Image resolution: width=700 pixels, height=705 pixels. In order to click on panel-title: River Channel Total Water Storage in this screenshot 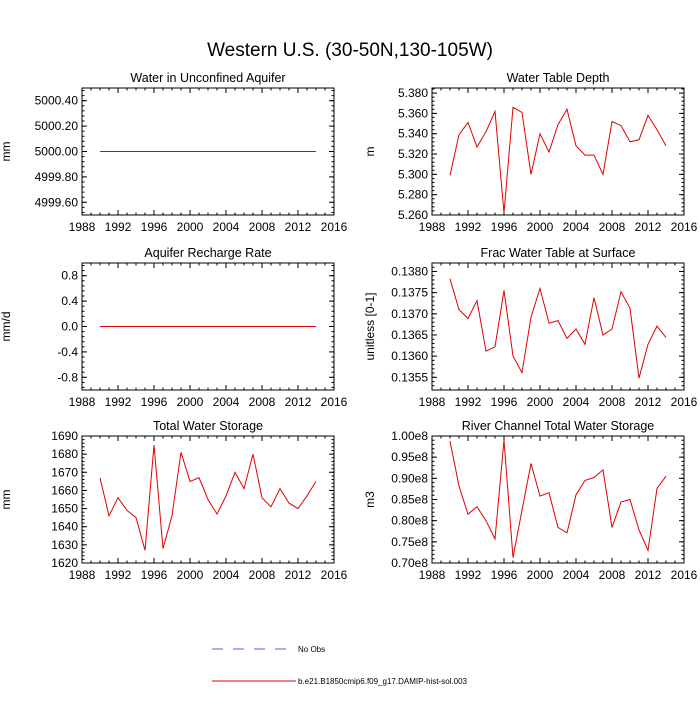, I will do `click(558, 426)`.